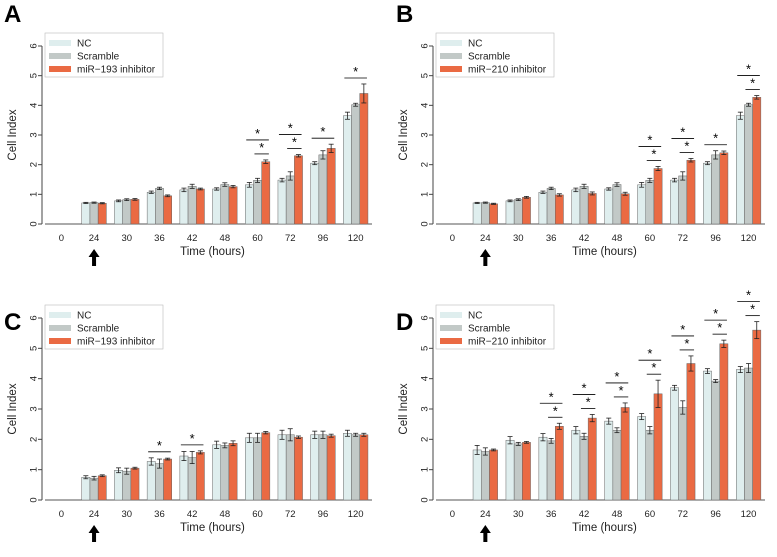 This screenshot has height=557, width=777. I want to click on x-tick-label: 48, so click(617, 514).